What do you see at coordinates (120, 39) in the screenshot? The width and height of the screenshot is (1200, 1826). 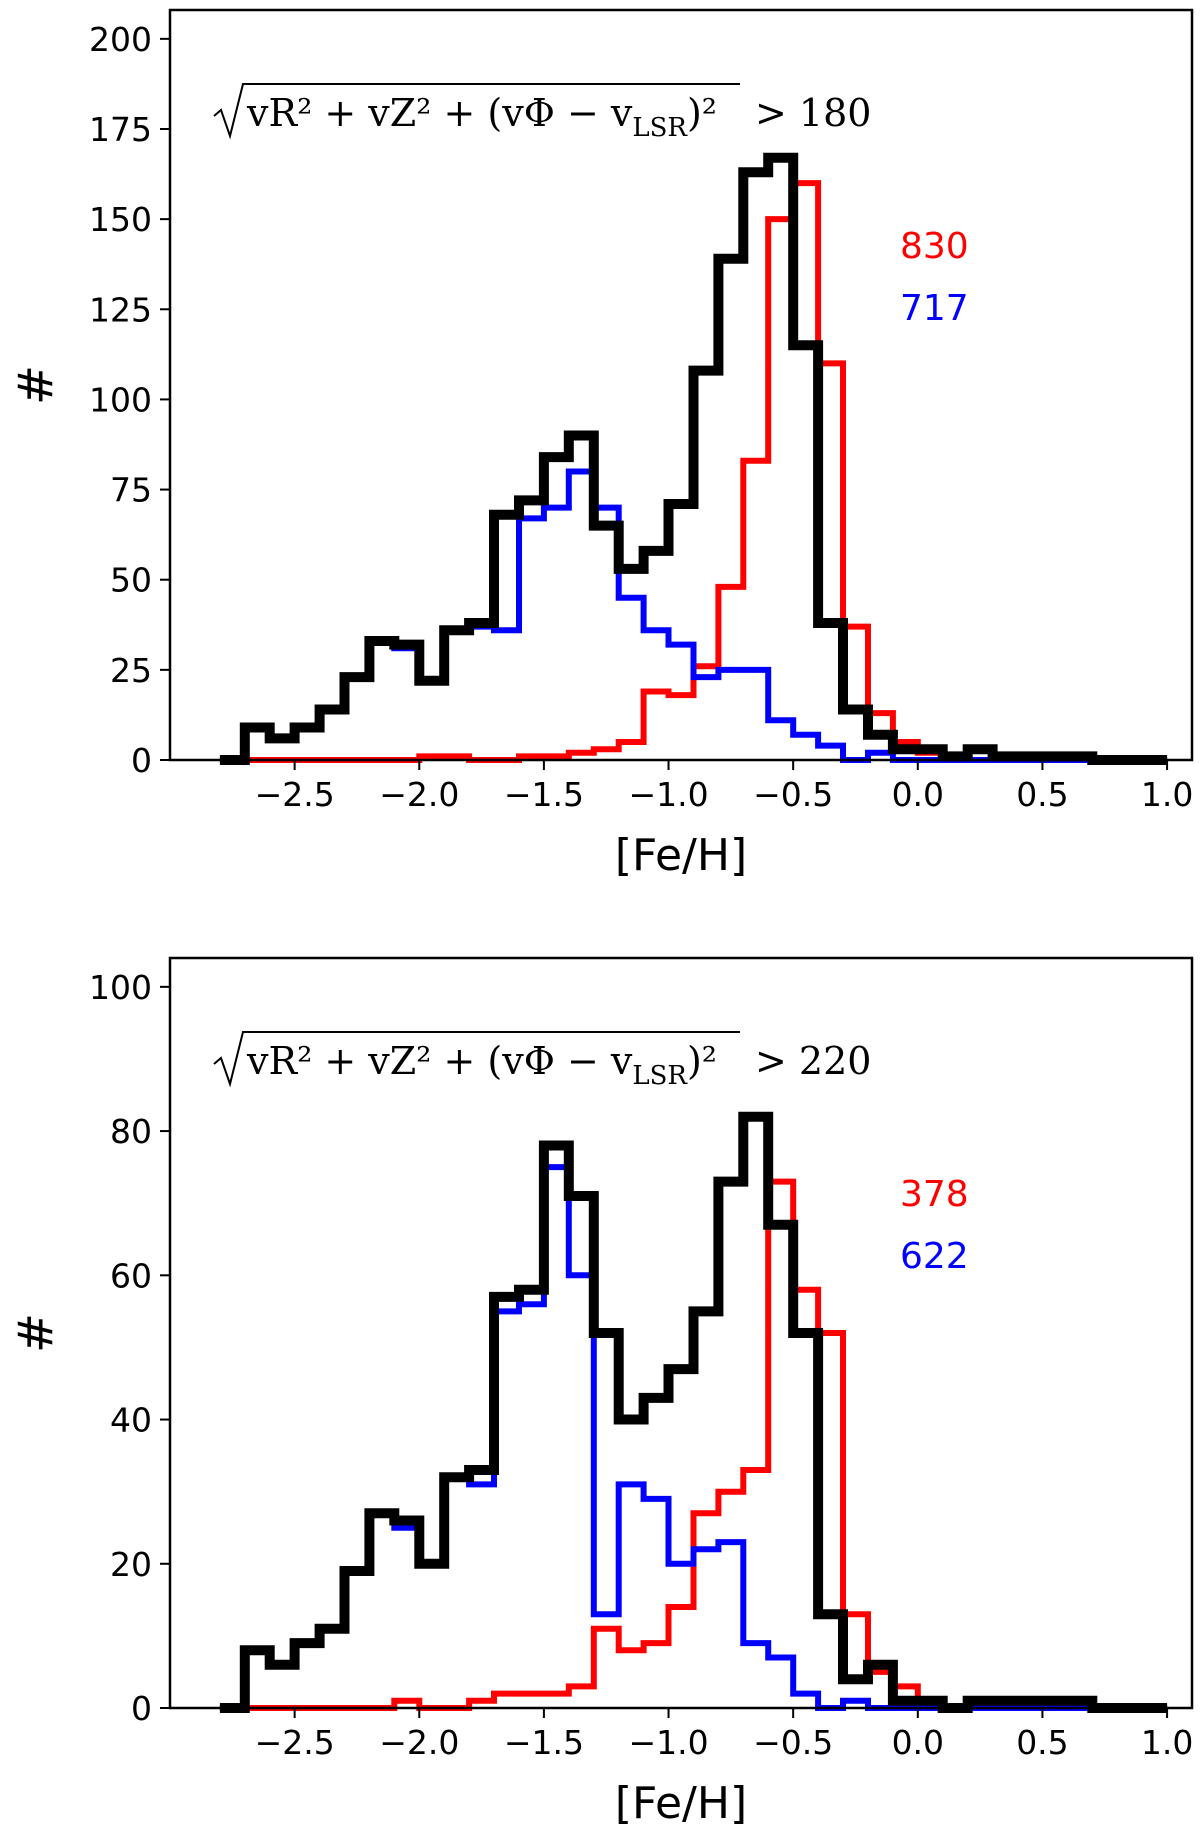 I see `top-y-tick-label: 200` at bounding box center [120, 39].